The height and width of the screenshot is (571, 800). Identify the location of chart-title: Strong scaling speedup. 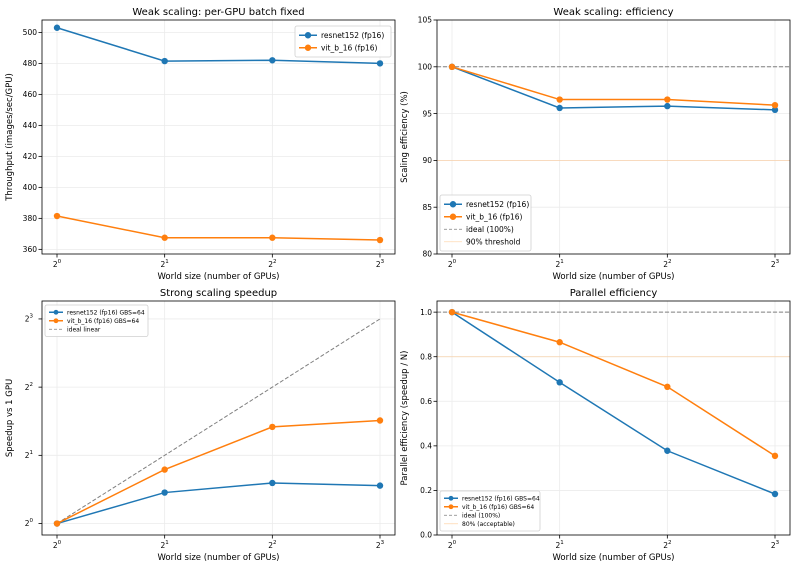
(218, 293).